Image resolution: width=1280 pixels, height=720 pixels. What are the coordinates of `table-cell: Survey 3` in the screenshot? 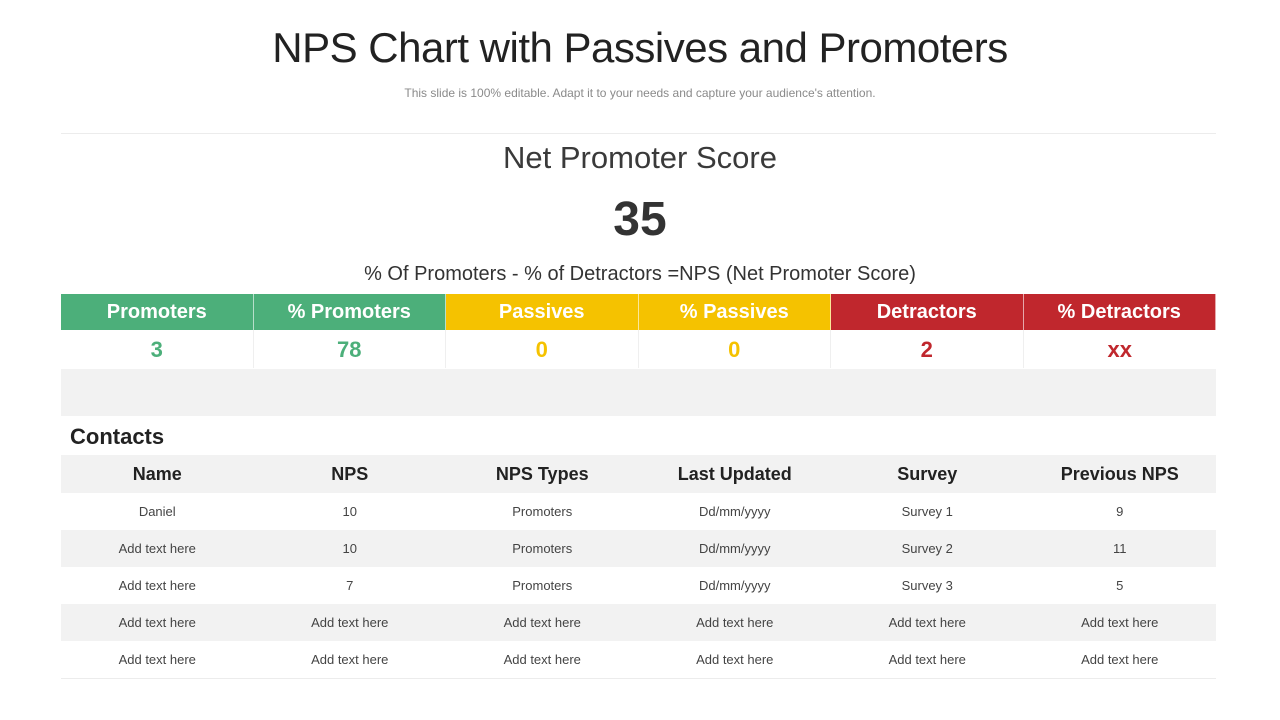 It's located at (927, 585).